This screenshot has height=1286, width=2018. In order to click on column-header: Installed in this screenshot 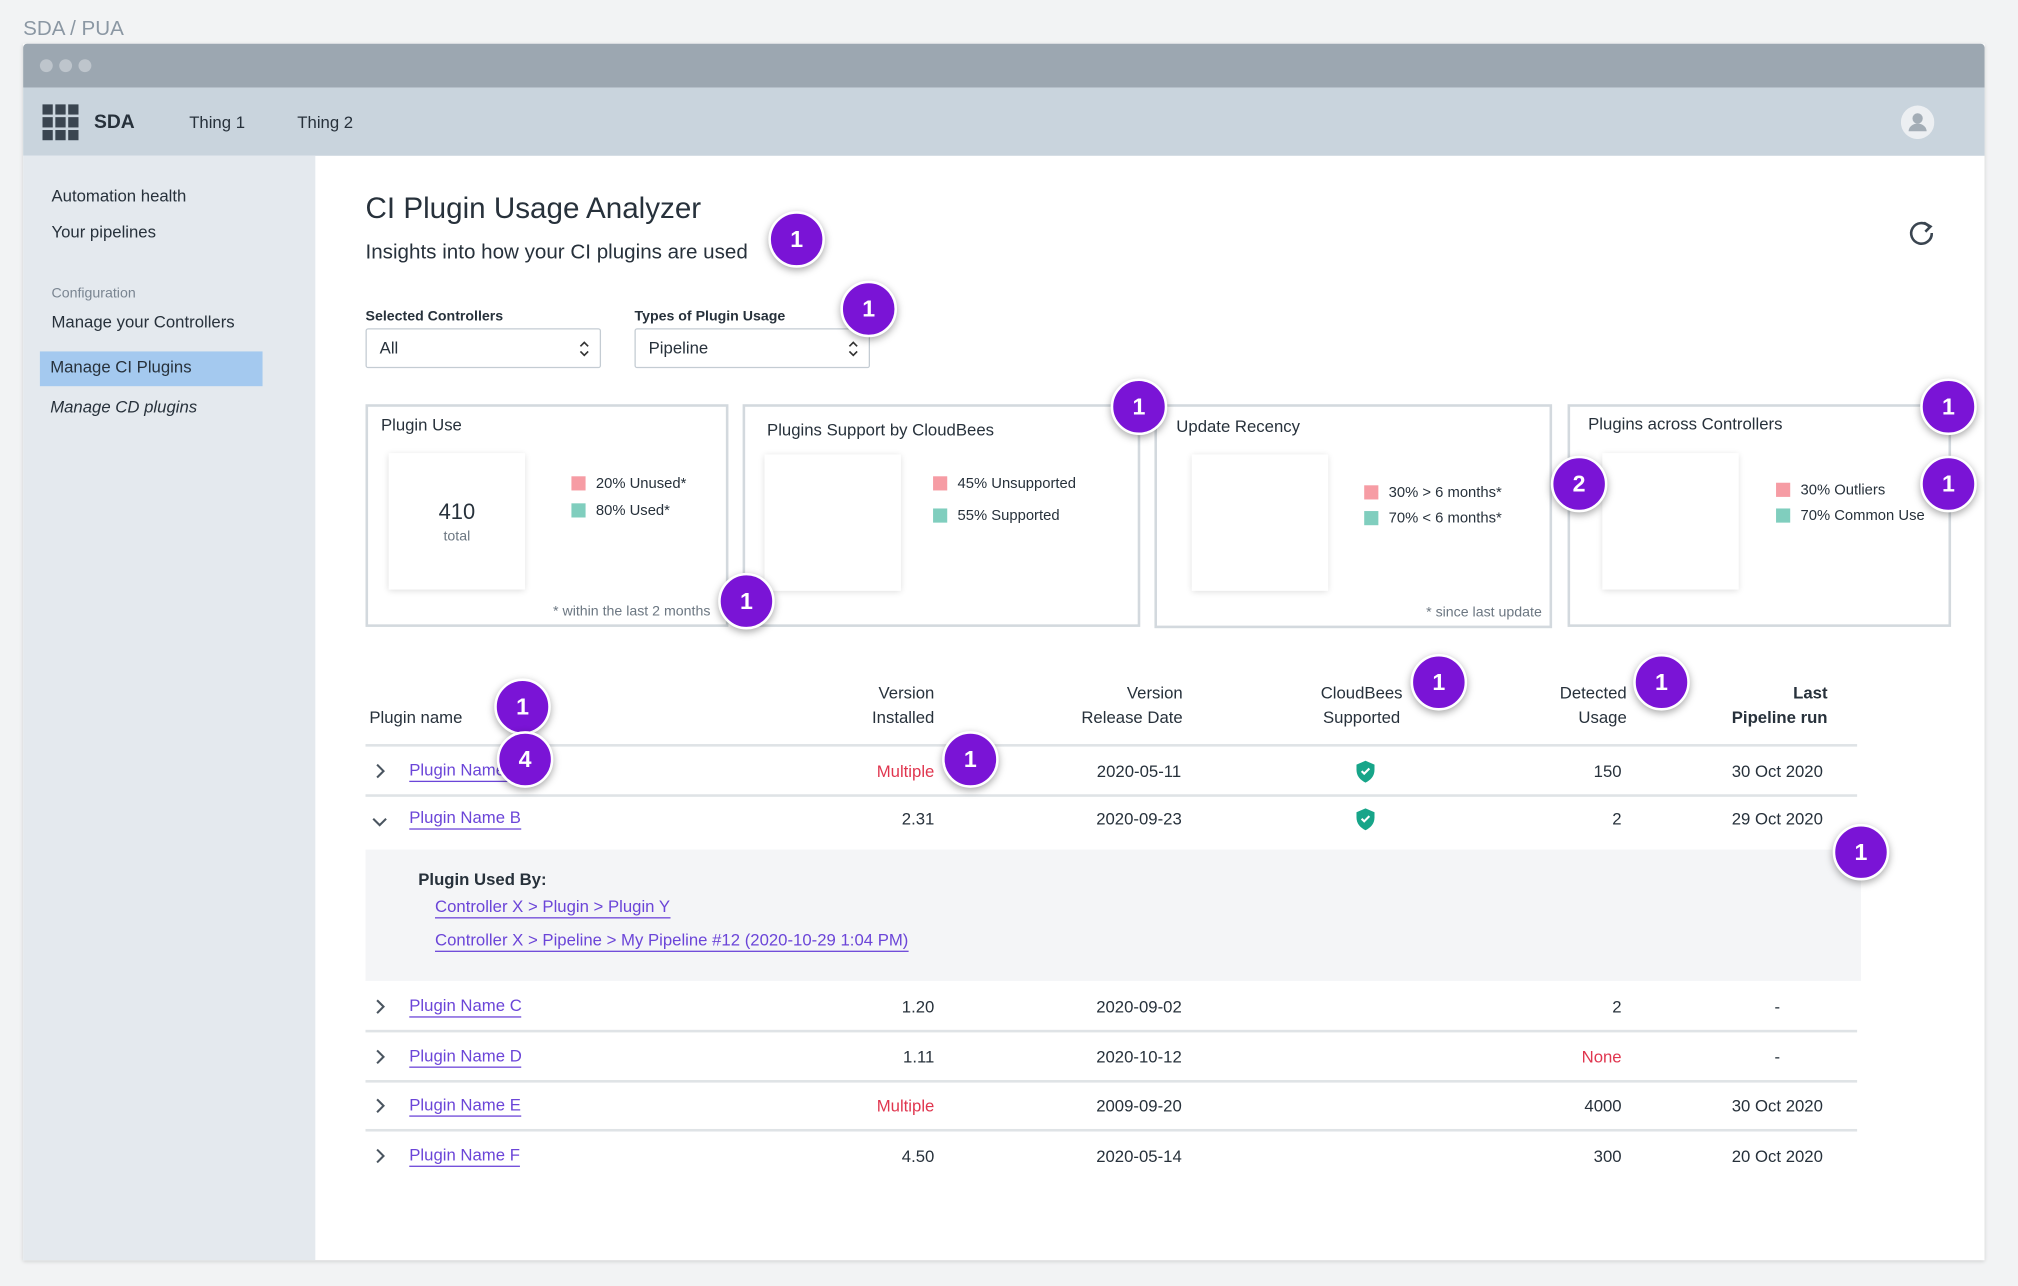, I will do `click(903, 717)`.